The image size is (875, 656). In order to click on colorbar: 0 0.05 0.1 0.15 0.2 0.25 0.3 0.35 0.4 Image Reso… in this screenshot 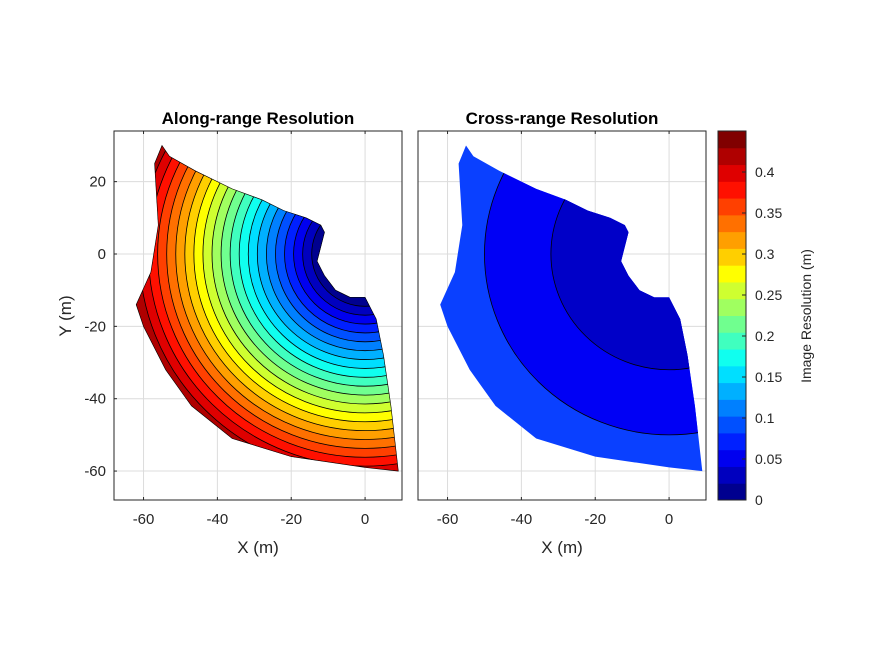, I will do `click(765, 319)`.